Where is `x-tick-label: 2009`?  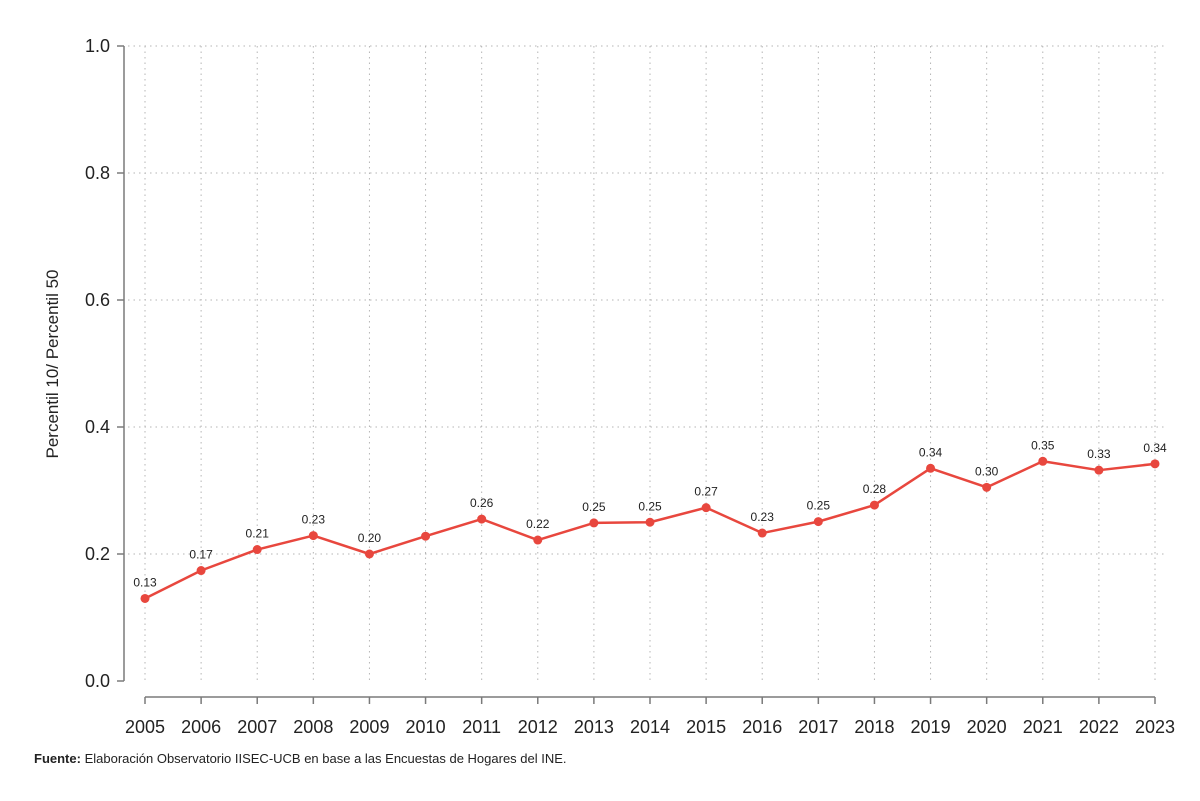 x-tick-label: 2009 is located at coordinates (369, 727).